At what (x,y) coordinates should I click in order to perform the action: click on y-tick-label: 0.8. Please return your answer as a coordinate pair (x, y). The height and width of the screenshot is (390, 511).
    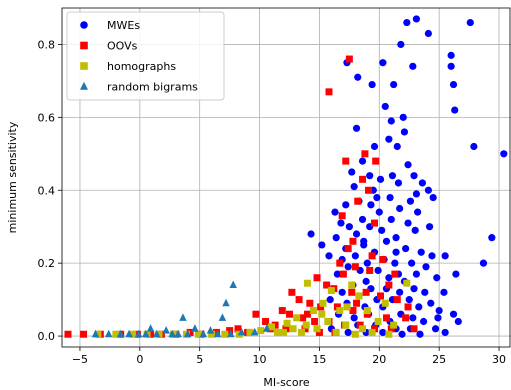
    Looking at the image, I should click on (47, 44).